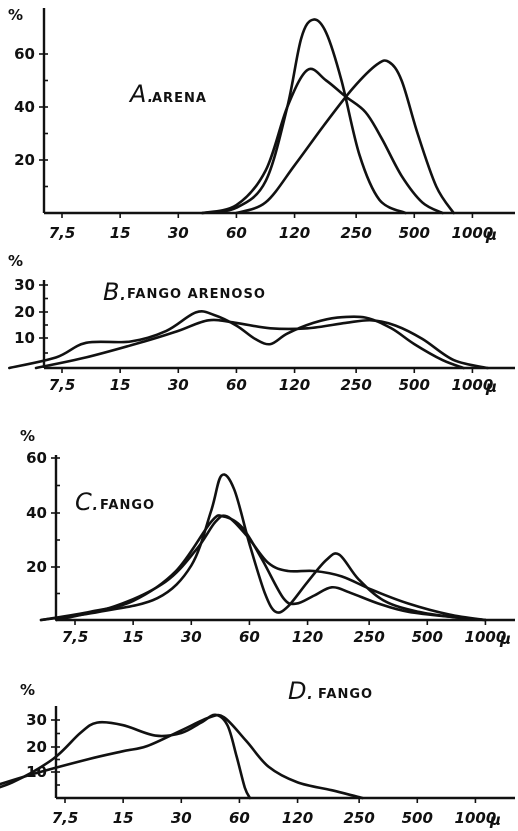 Image resolution: width=518 pixels, height=831 pixels. Describe the element at coordinates (196, 294) in the screenshot. I see `panel-title: FANGO ARENOSO` at that location.